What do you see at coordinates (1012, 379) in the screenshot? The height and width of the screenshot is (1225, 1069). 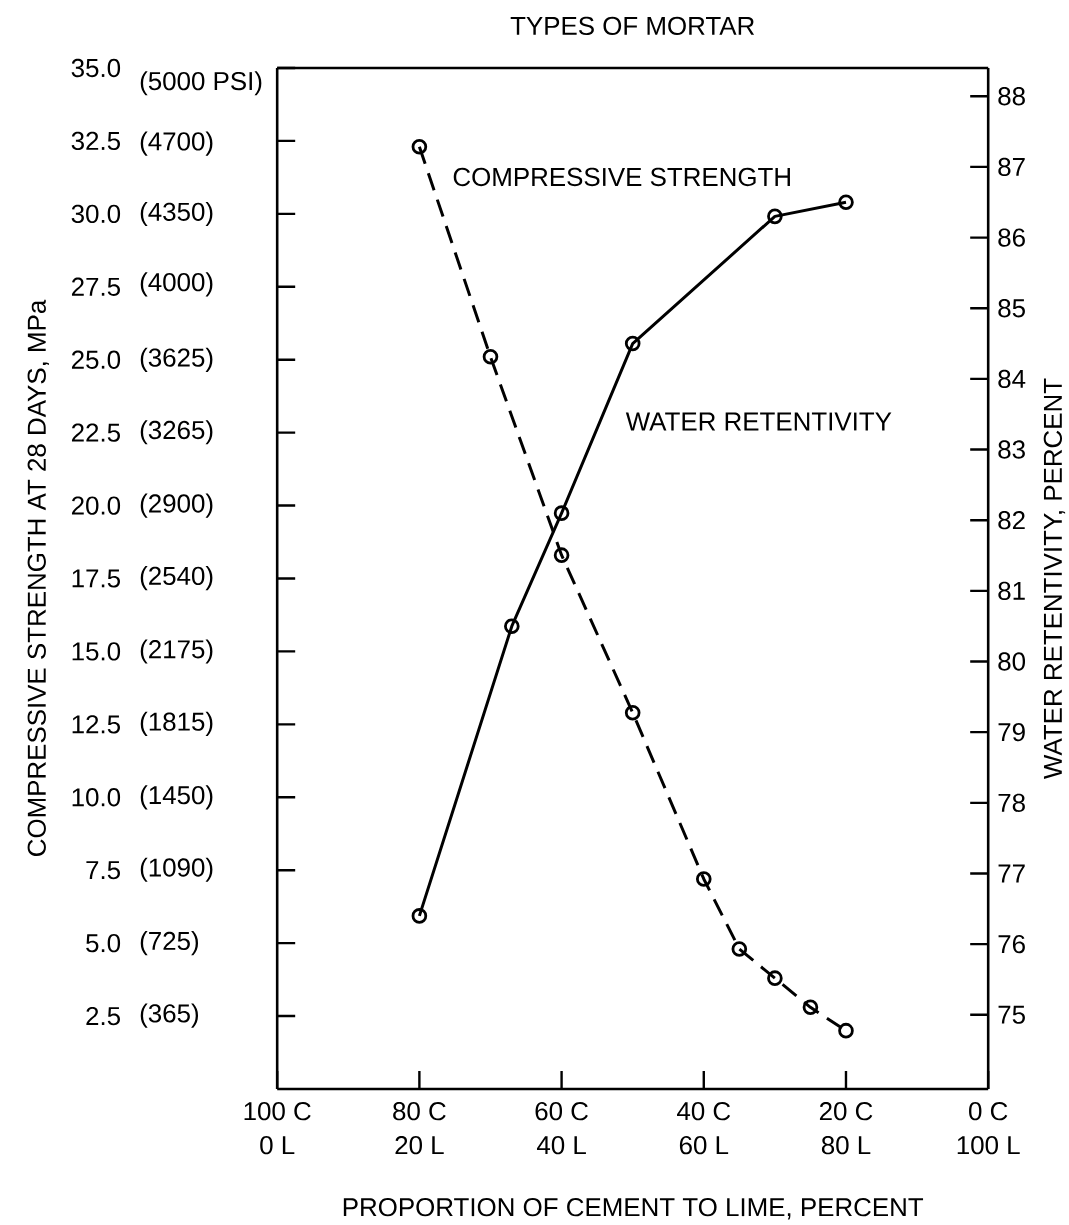 I see `y2-tick-label: 84` at bounding box center [1012, 379].